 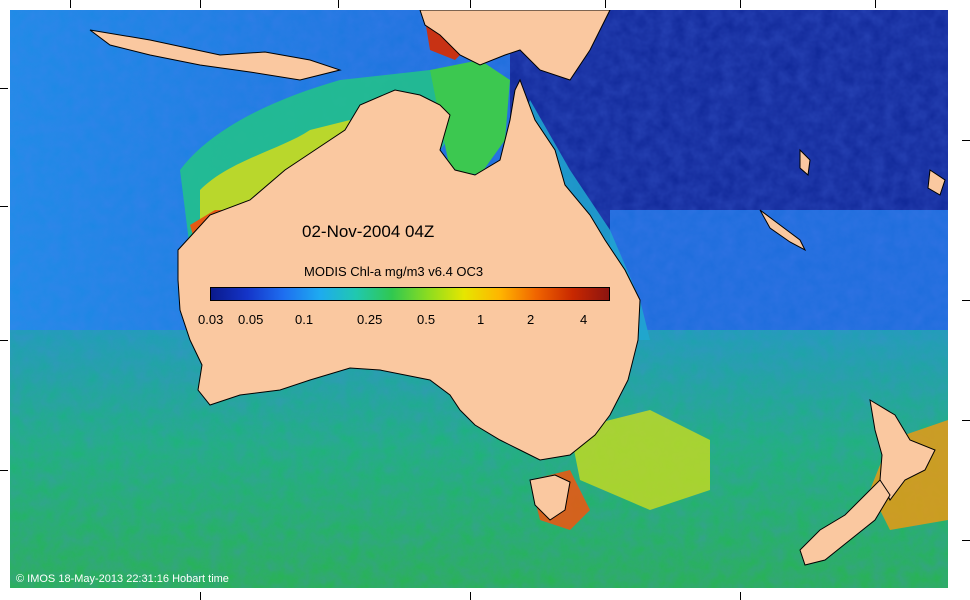 What do you see at coordinates (902, 450) in the screenshot?
I see `new-zealand-north` at bounding box center [902, 450].